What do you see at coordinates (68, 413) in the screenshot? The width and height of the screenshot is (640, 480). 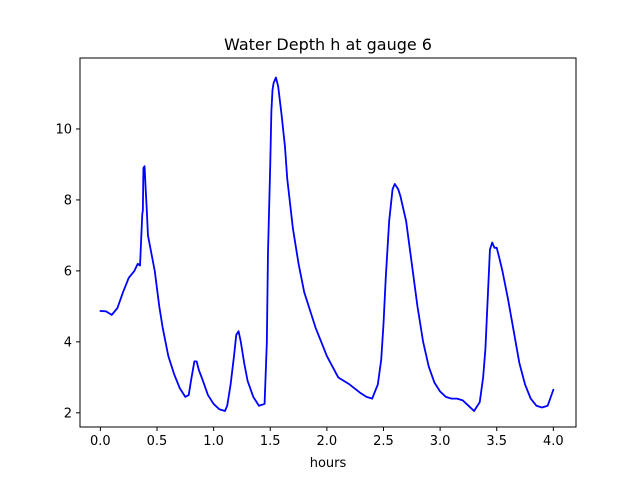 I see `y-tick-label: 2` at bounding box center [68, 413].